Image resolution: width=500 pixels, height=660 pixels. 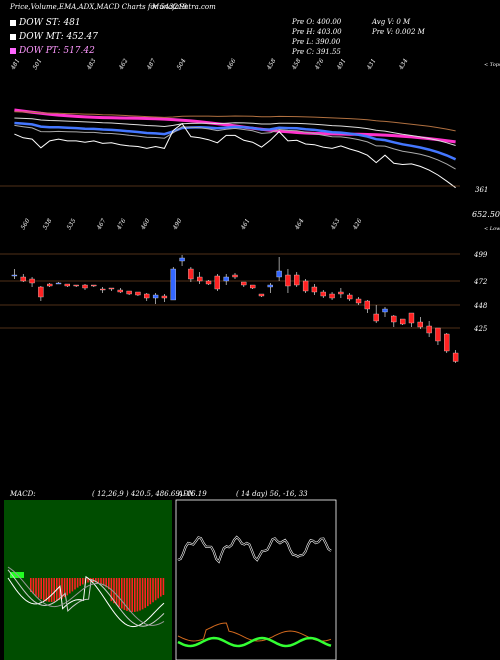 What do you see at coordinates (480, 329) in the screenshot?
I see `price-level-label-3: 425` at bounding box center [480, 329].